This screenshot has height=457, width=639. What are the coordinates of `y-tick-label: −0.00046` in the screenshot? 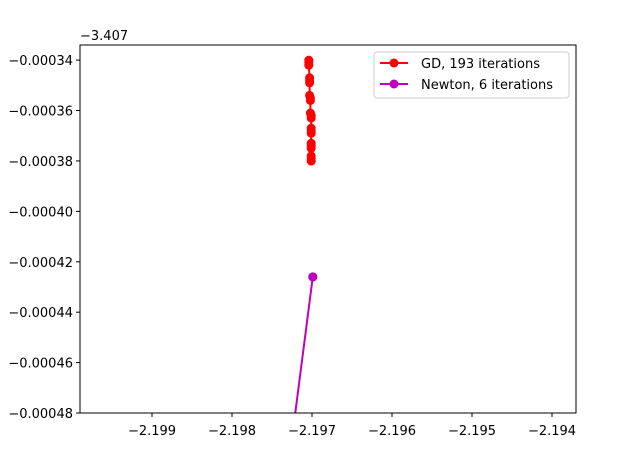 It's located at (40, 364).